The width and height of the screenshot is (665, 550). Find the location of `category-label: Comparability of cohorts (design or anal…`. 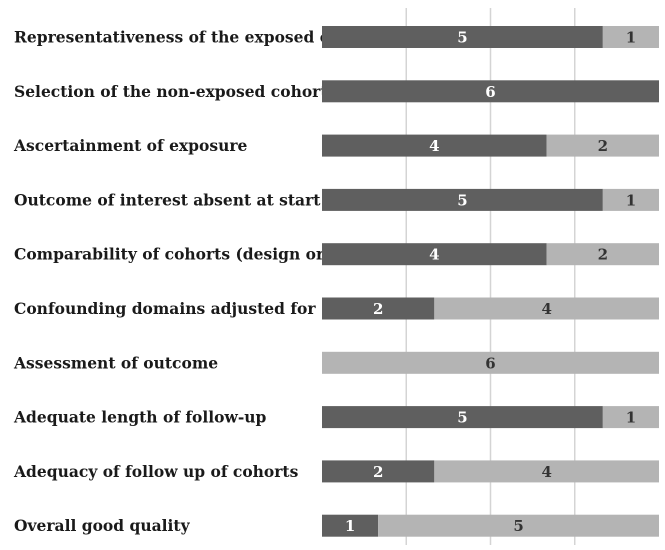

category-label: Comparability of cohorts (design or anal… is located at coordinates (210, 254).